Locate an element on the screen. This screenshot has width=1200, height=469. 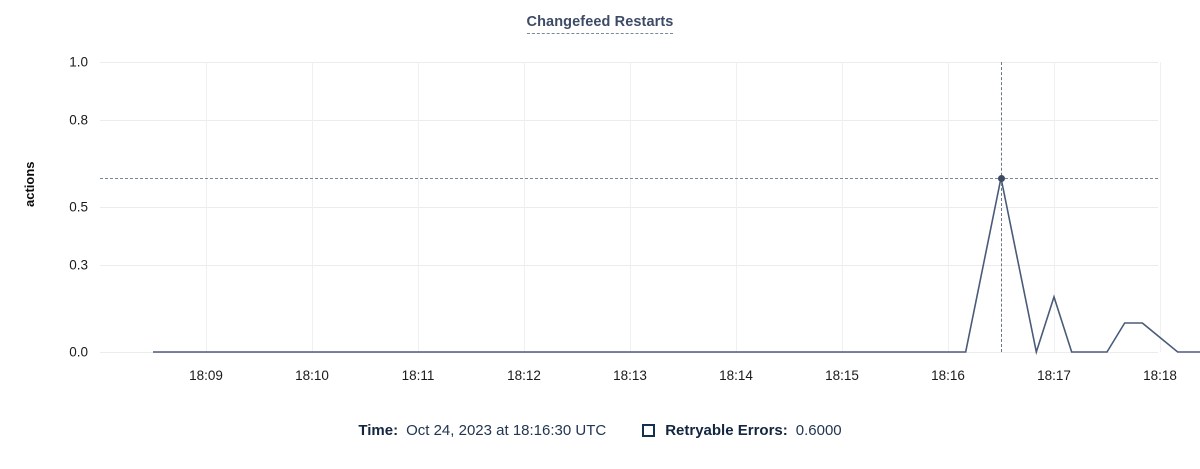
y-axis-tick-label: 0.0 is located at coordinates (78, 352).